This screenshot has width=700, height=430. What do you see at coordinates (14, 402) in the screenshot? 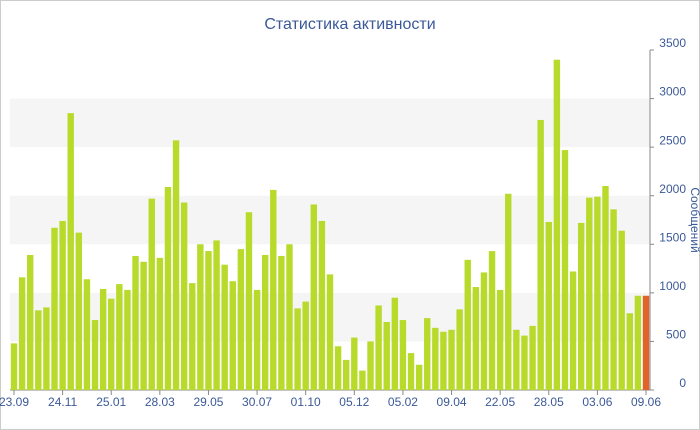
I see `x-tick-label: 23.09` at bounding box center [14, 402].